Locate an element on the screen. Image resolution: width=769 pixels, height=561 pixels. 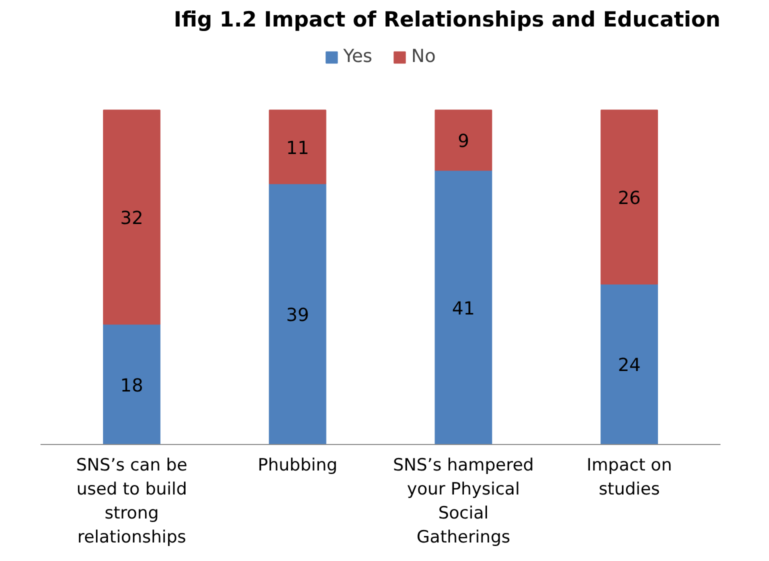
data-label: 26 is located at coordinates (629, 199).